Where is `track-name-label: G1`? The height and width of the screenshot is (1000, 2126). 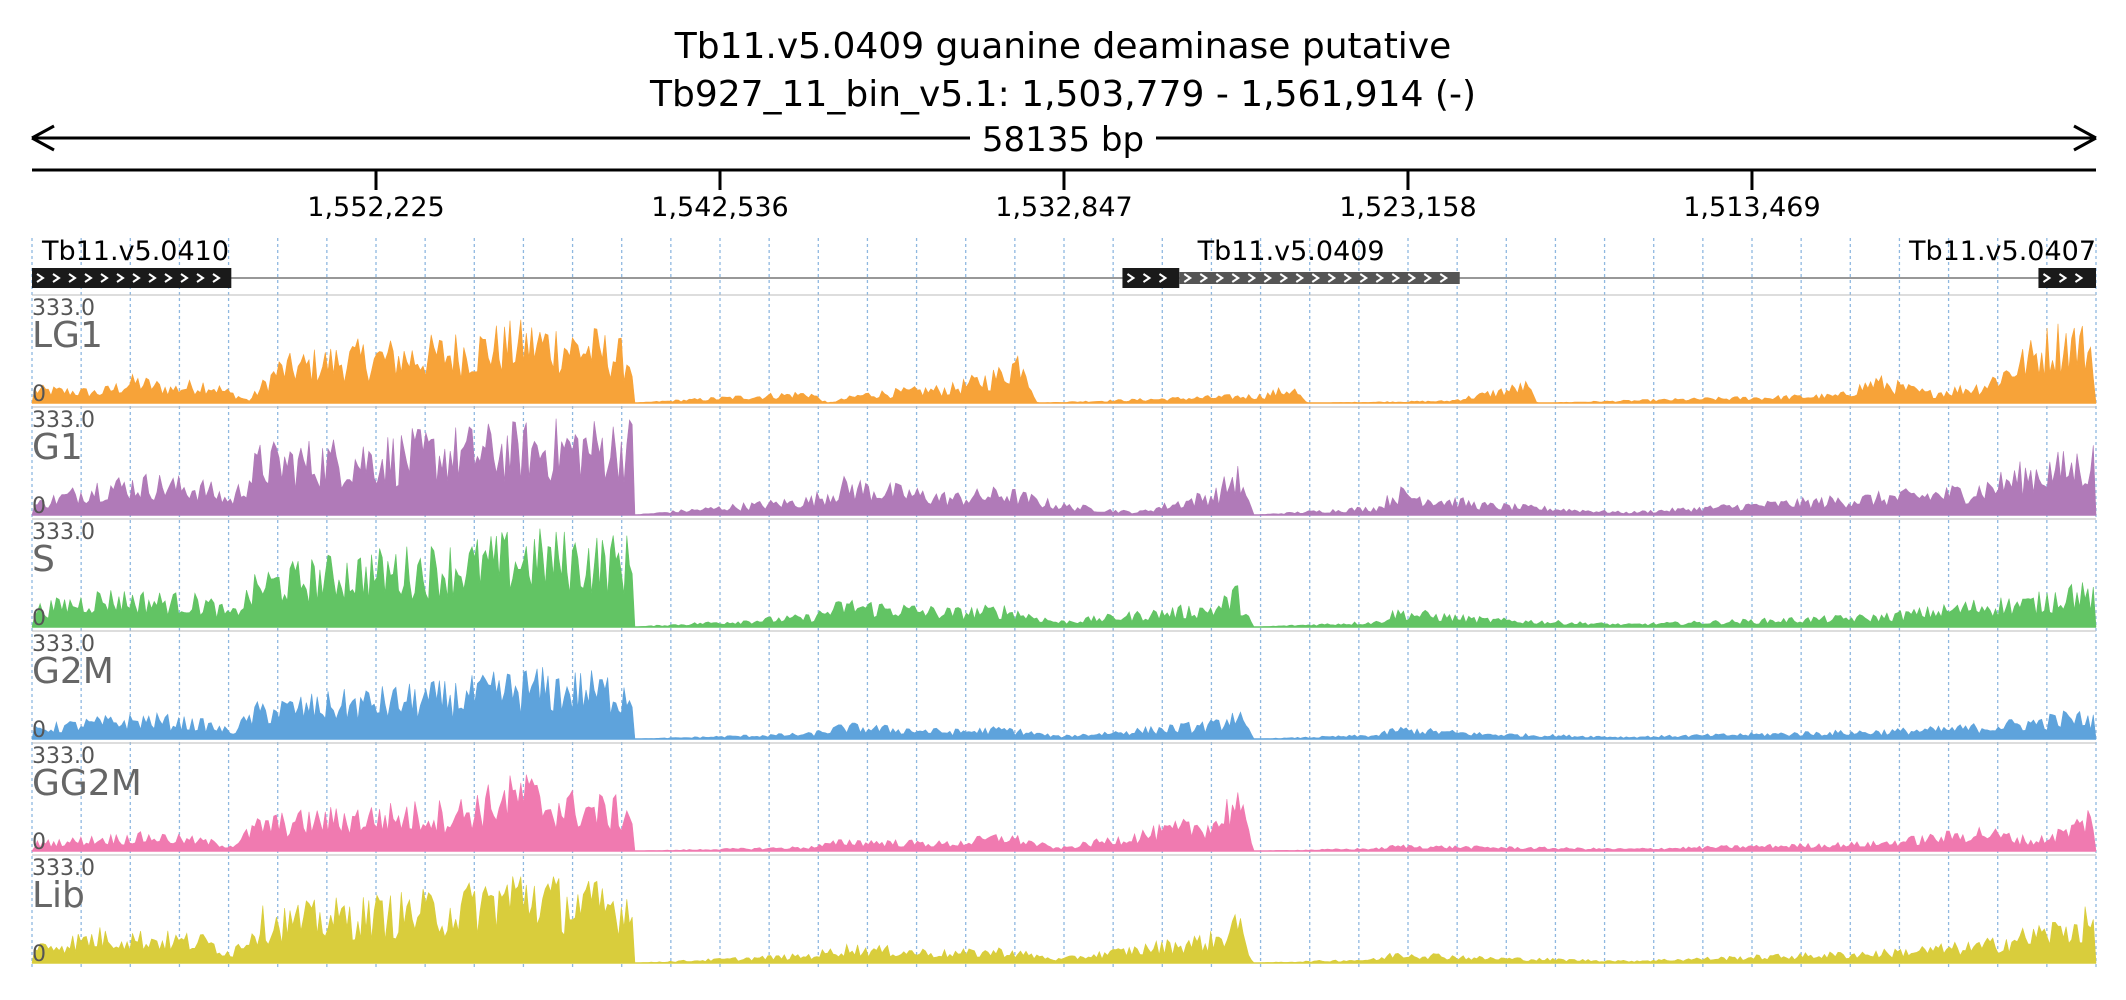
track-name-label: G1 is located at coordinates (57, 447).